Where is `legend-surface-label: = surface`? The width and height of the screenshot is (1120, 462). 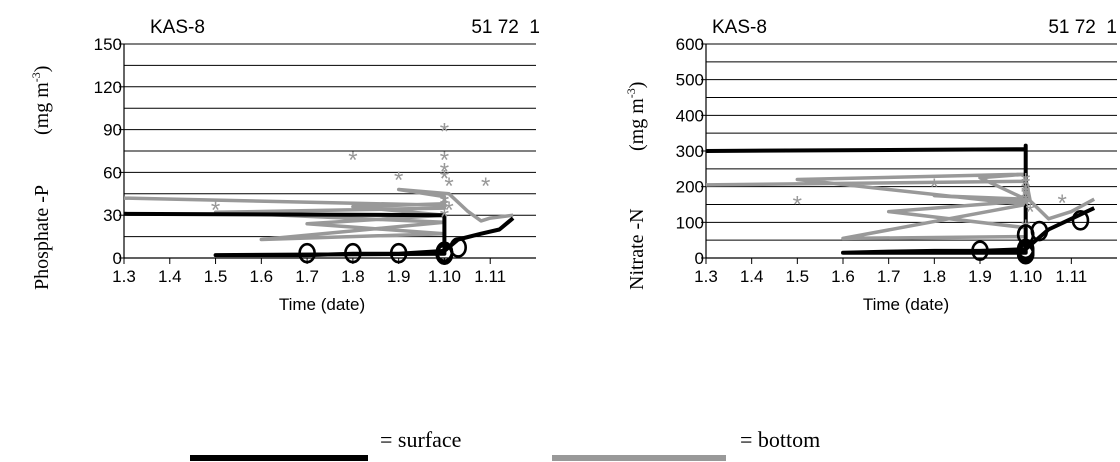
legend-surface-label: = surface is located at coordinates (420, 439).